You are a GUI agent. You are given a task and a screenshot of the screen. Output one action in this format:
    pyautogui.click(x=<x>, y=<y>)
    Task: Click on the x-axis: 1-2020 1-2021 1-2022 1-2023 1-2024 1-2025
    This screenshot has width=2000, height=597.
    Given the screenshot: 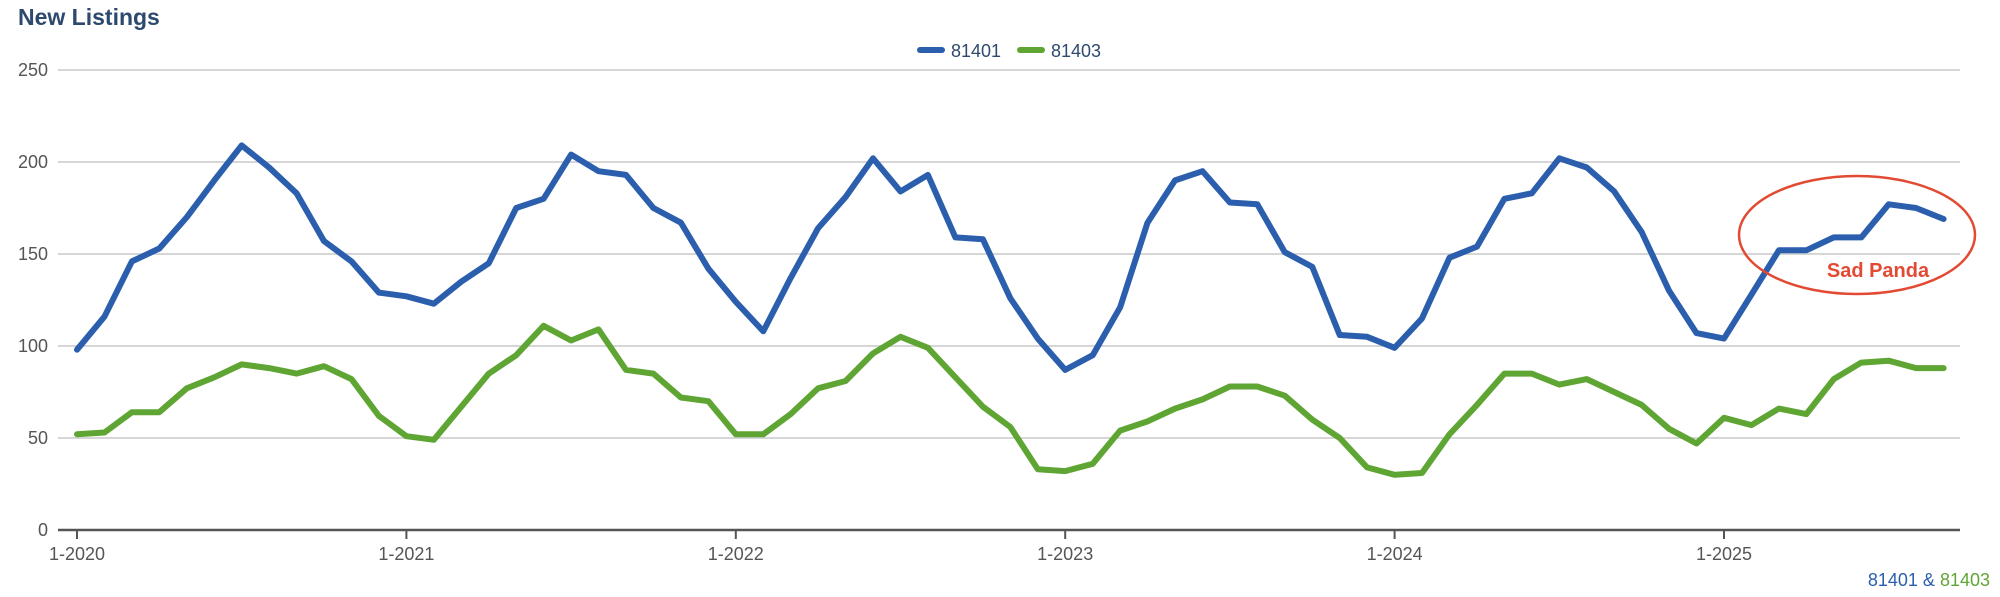 What is the action you would take?
    pyautogui.click(x=1004, y=546)
    